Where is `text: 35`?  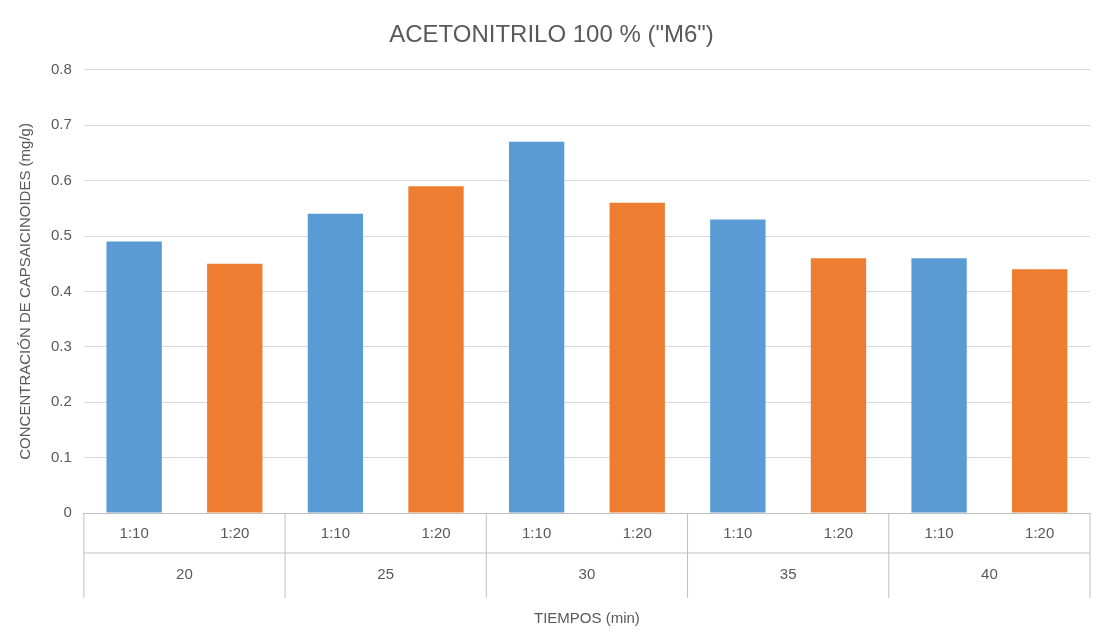 text: 35 is located at coordinates (788, 574).